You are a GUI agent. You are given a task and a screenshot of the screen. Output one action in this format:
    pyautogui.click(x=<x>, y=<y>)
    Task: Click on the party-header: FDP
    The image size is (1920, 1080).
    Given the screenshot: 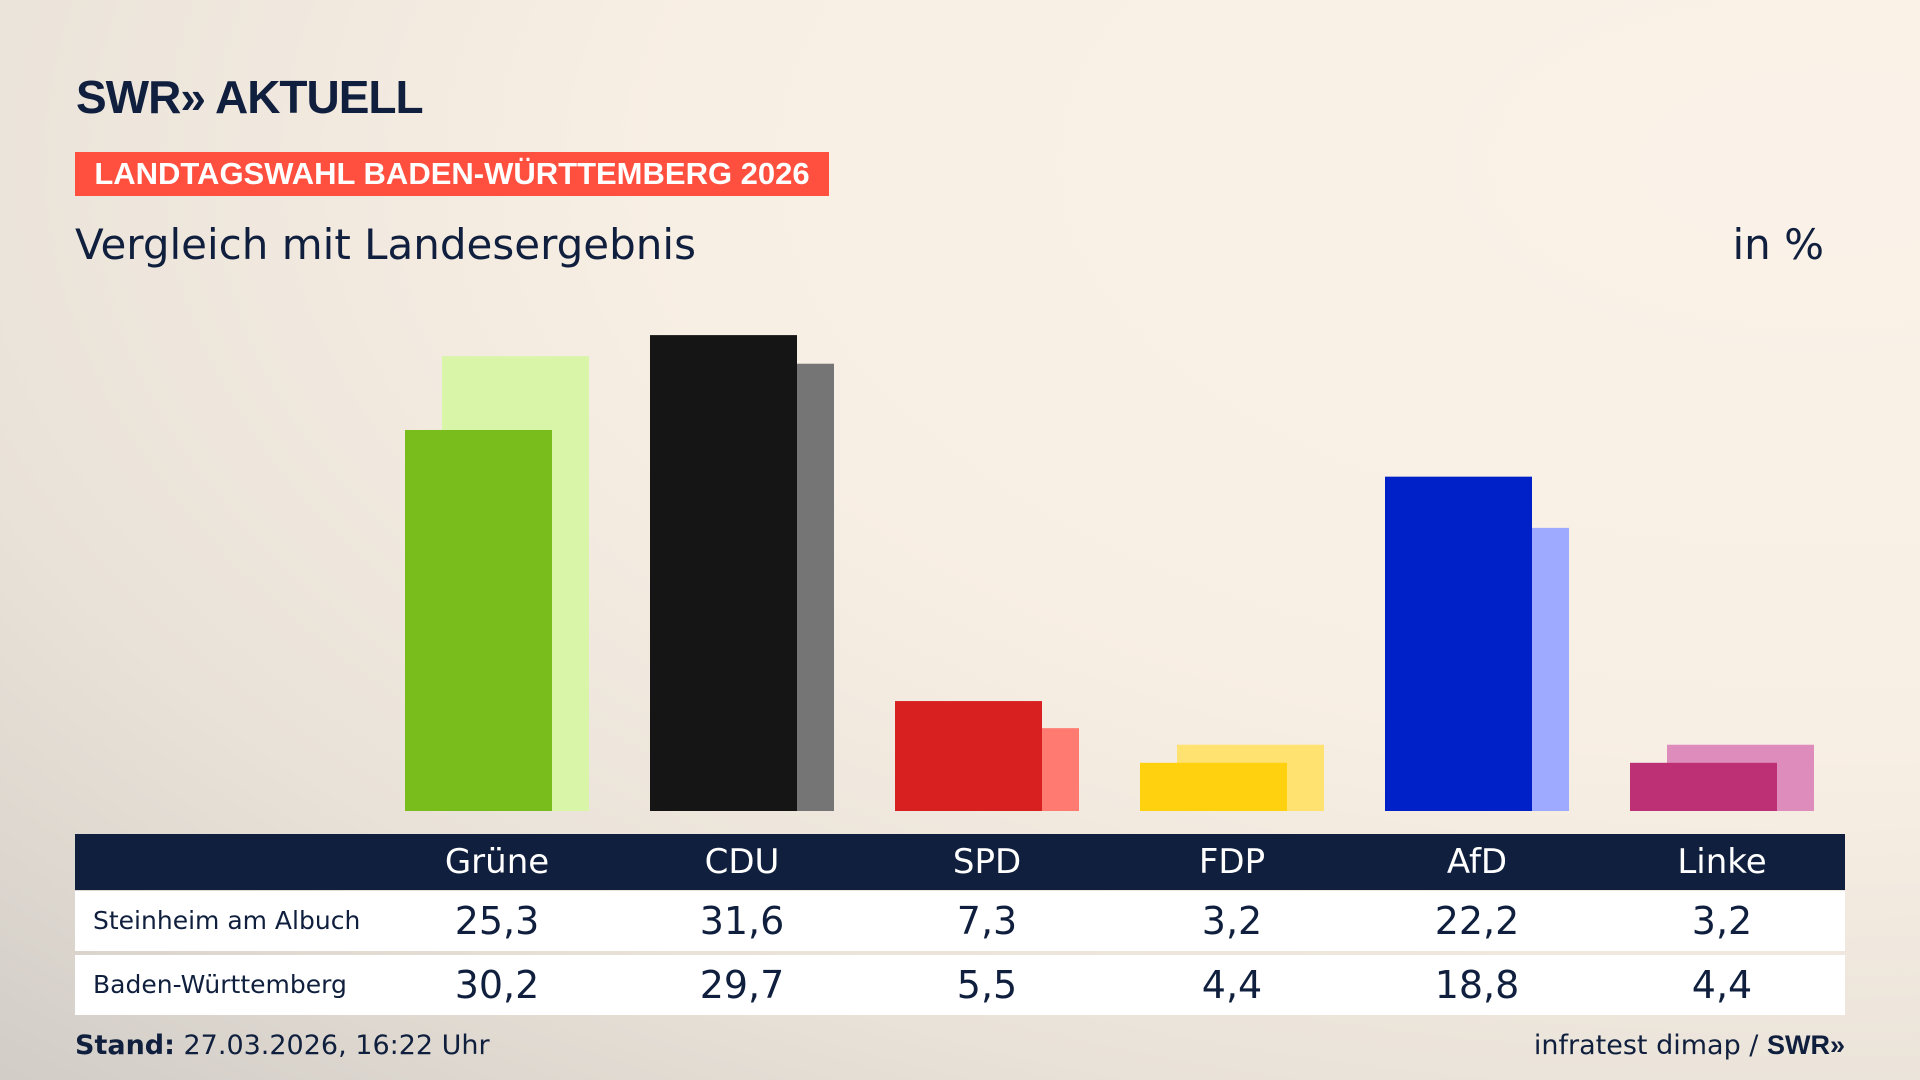 What is the action you would take?
    pyautogui.click(x=1232, y=862)
    